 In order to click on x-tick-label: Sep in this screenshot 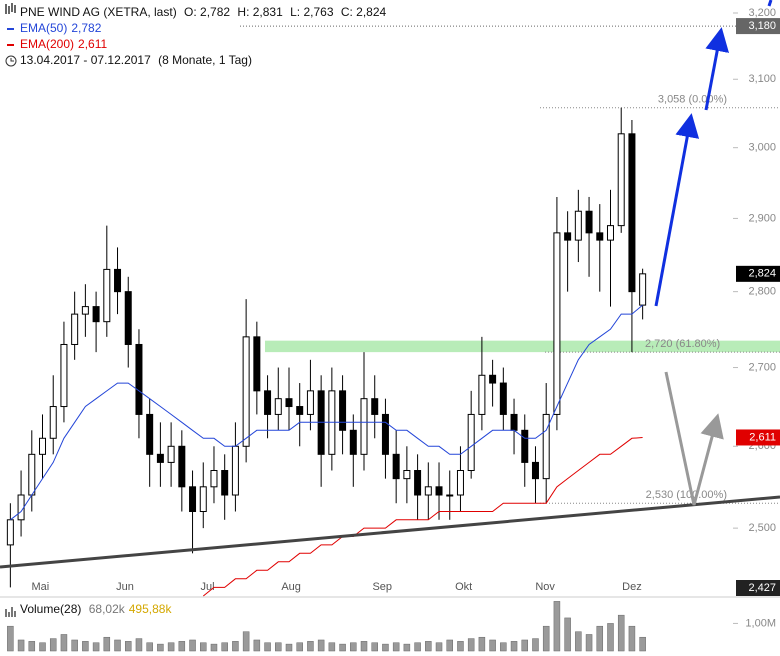, I will do `click(382, 587)`.